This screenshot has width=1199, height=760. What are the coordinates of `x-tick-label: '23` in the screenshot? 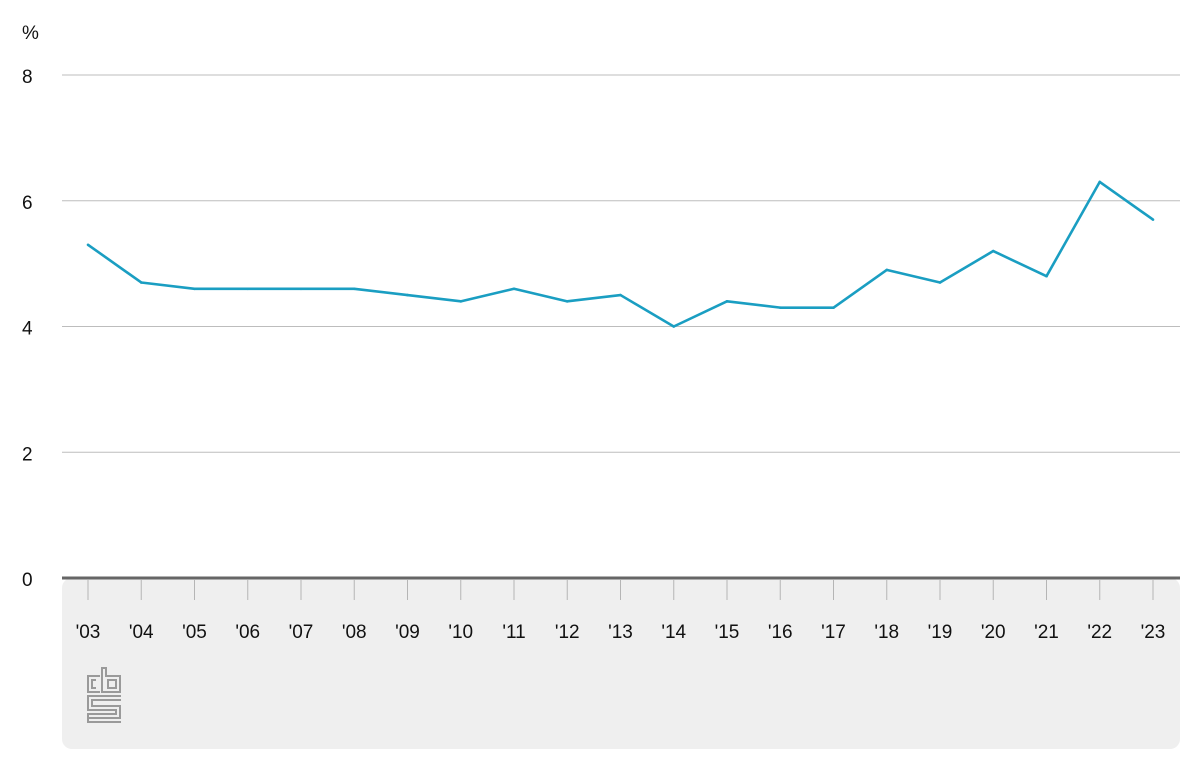 It's located at (1153, 632).